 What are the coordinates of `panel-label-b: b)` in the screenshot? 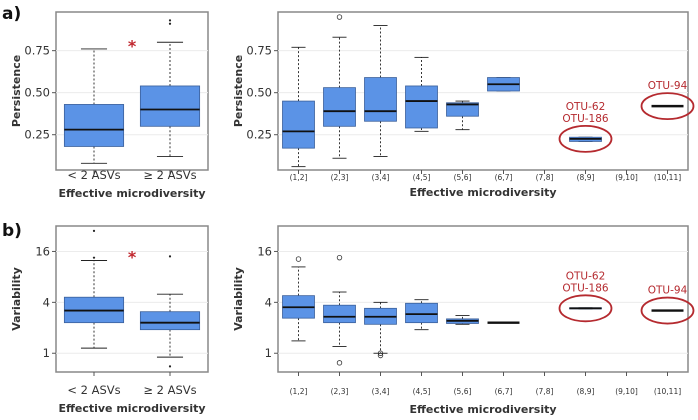 It's located at (12, 231).